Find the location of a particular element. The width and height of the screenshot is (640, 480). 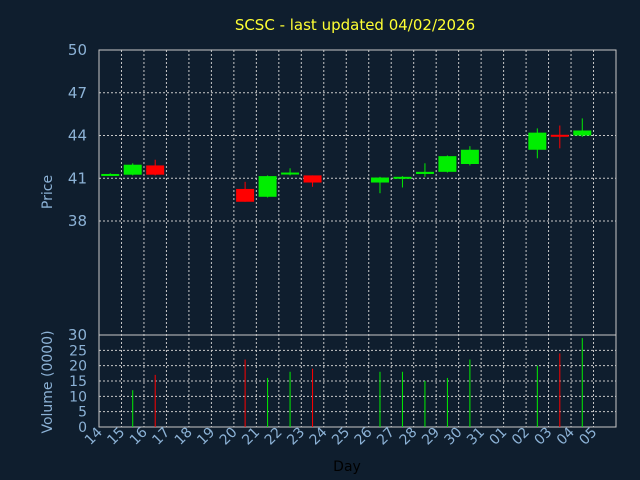

x-tick-label: 28 is located at coordinates (409, 437).